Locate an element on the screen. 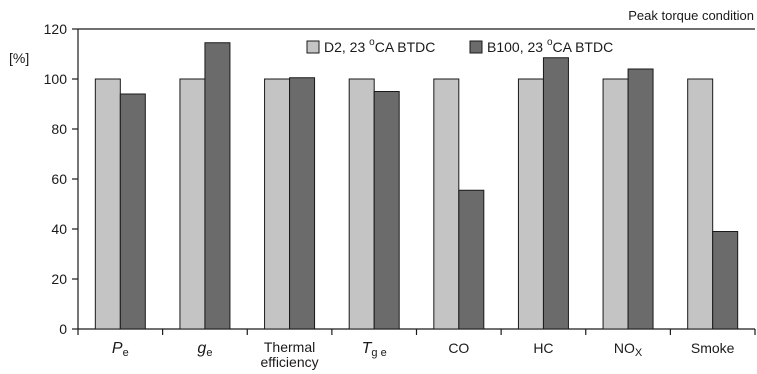 Image resolution: width=757 pixels, height=374 pixels. x-category-label: CO is located at coordinates (458, 348).